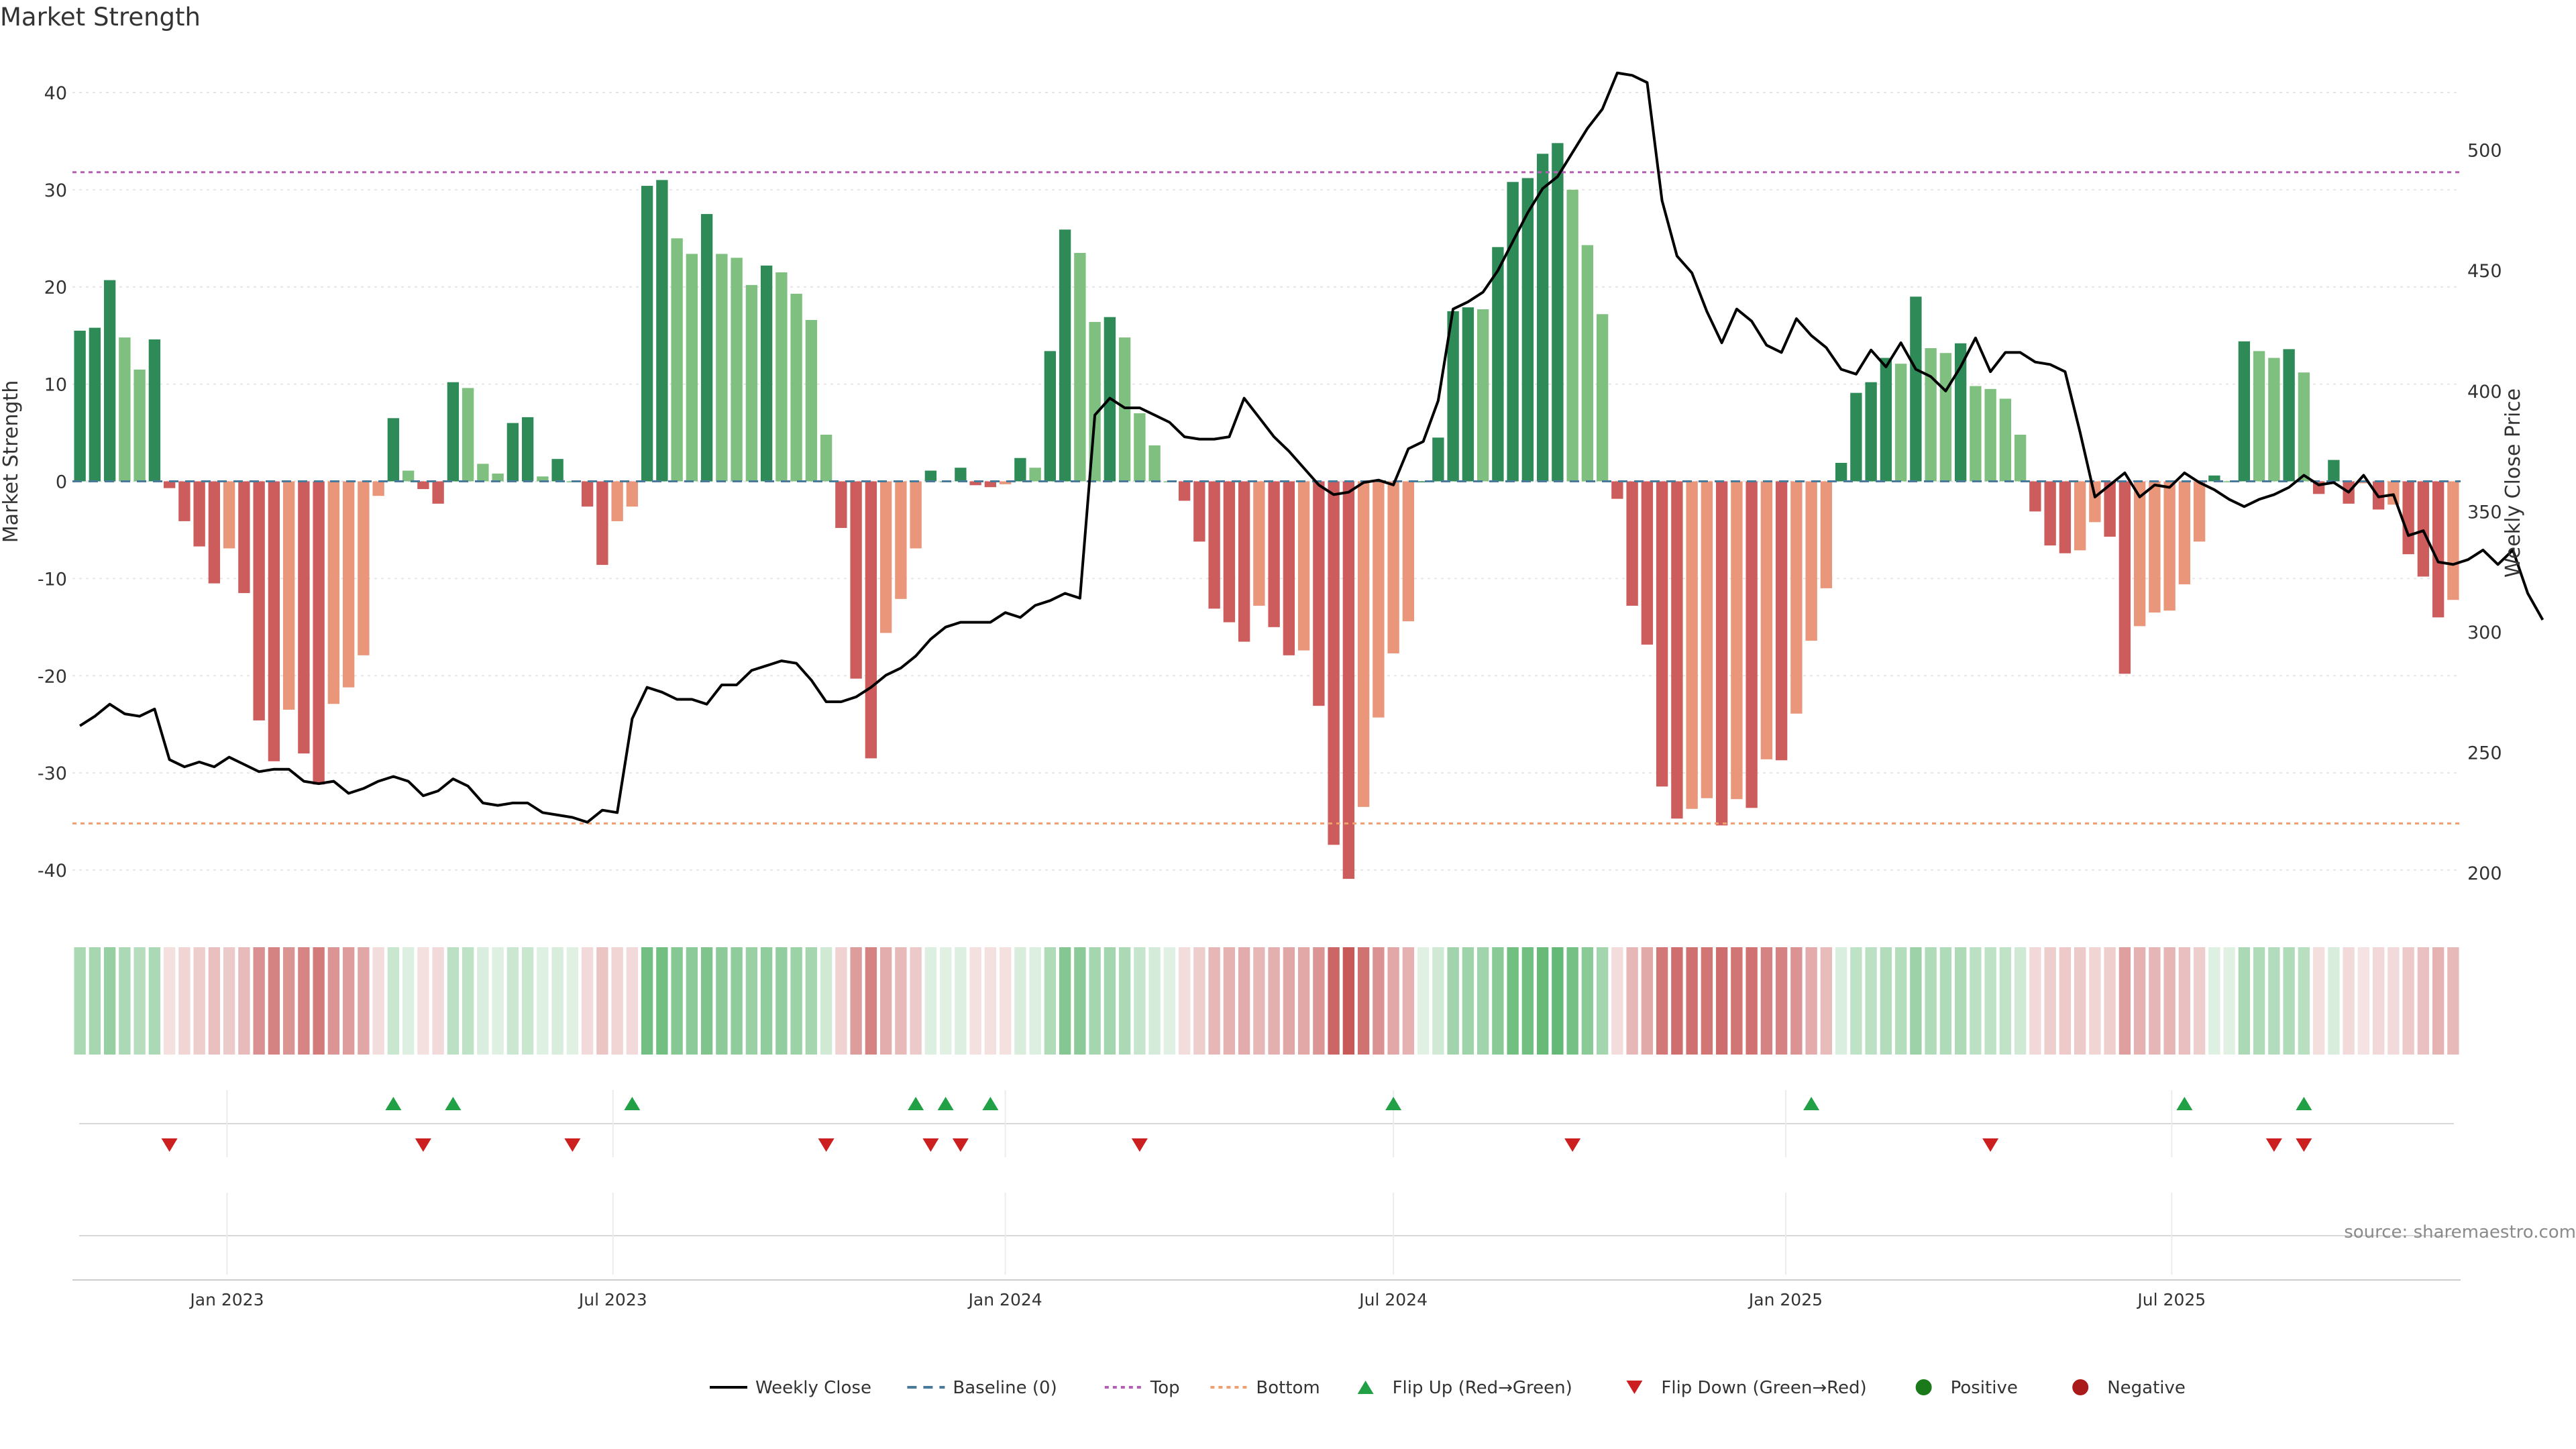 This screenshot has height=1449, width=2576. Describe the element at coordinates (1266, 1001) in the screenshot. I see `heat-strip` at that location.